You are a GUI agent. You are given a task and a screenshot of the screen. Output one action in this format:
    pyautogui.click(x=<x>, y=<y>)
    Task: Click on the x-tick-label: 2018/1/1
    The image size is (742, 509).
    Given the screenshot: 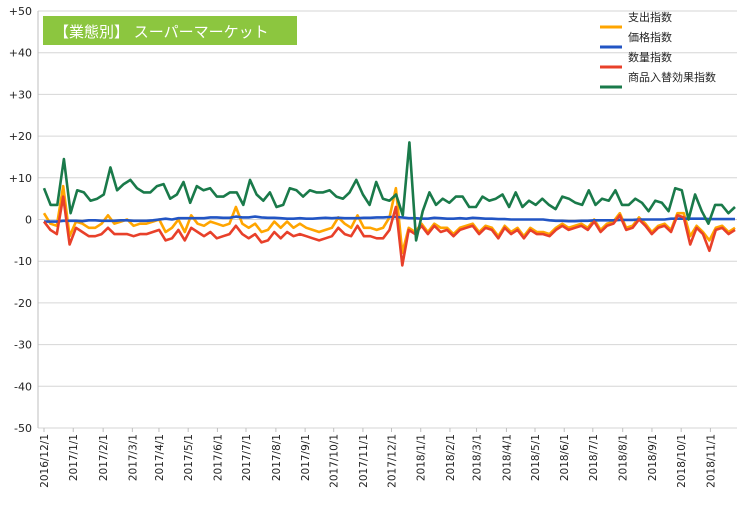 What is the action you would take?
    pyautogui.click(x=422, y=457)
    